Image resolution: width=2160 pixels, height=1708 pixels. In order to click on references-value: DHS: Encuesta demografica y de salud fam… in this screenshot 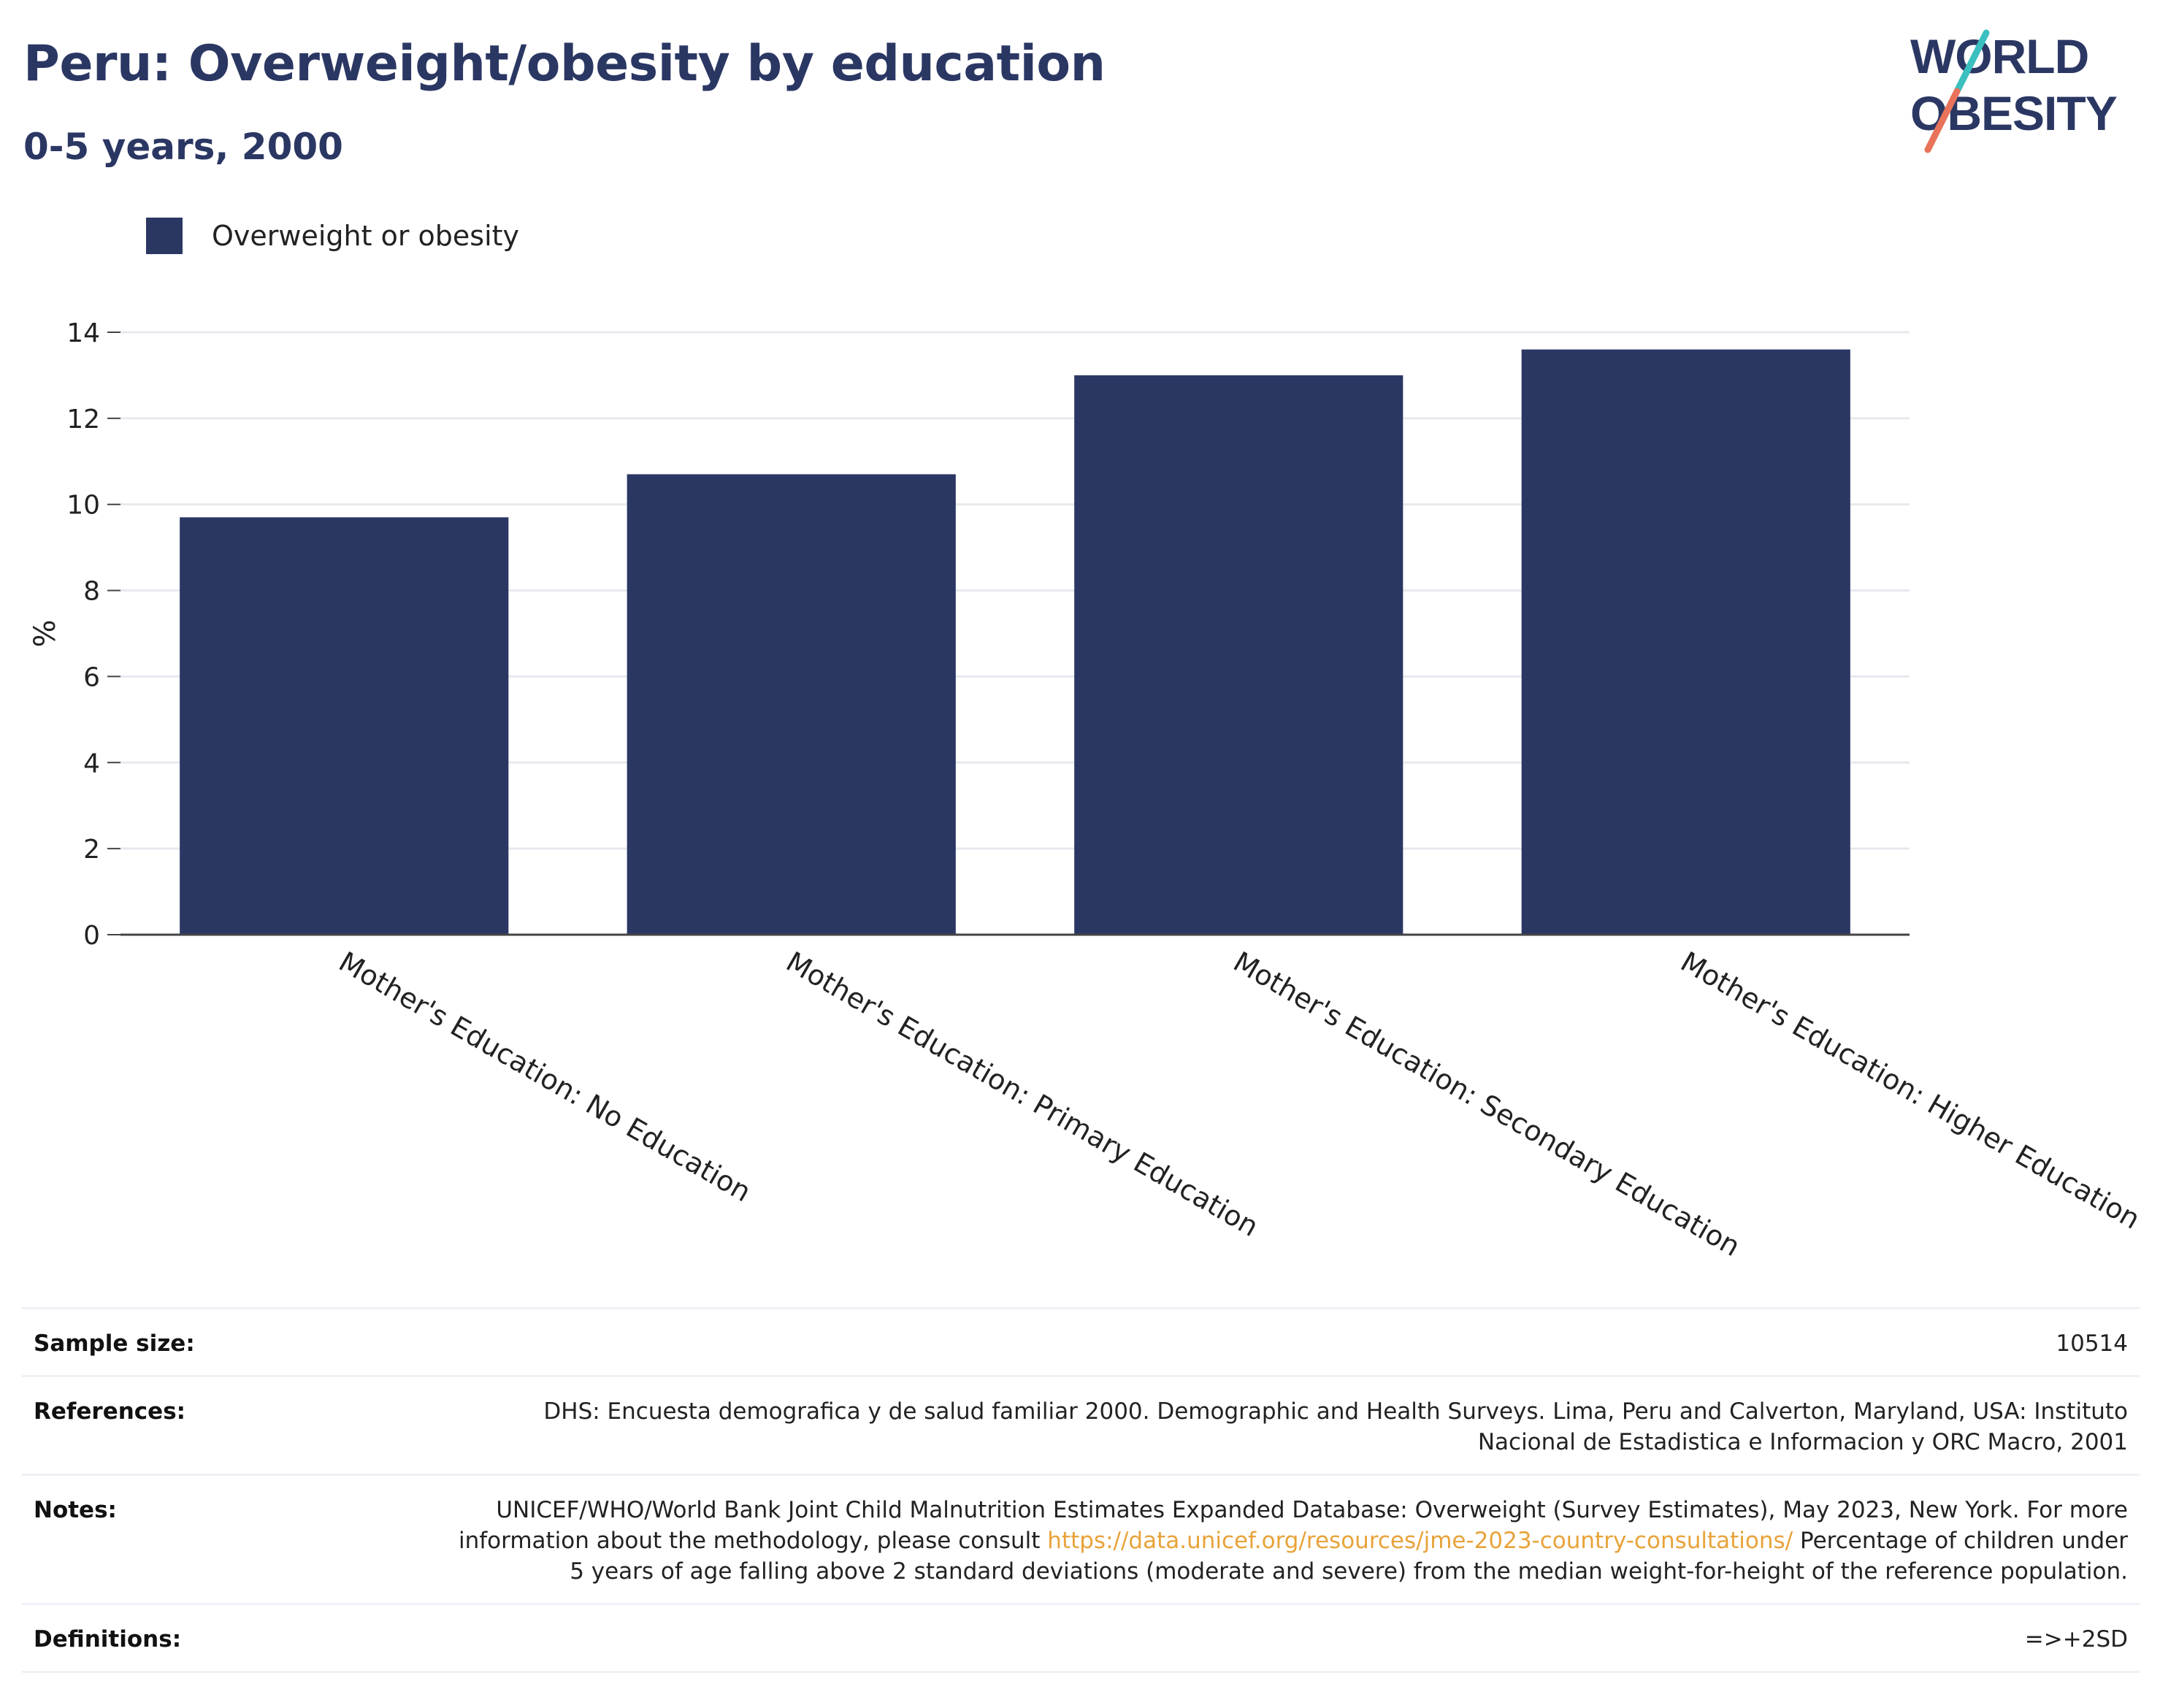, I will do `click(1335, 1426)`.